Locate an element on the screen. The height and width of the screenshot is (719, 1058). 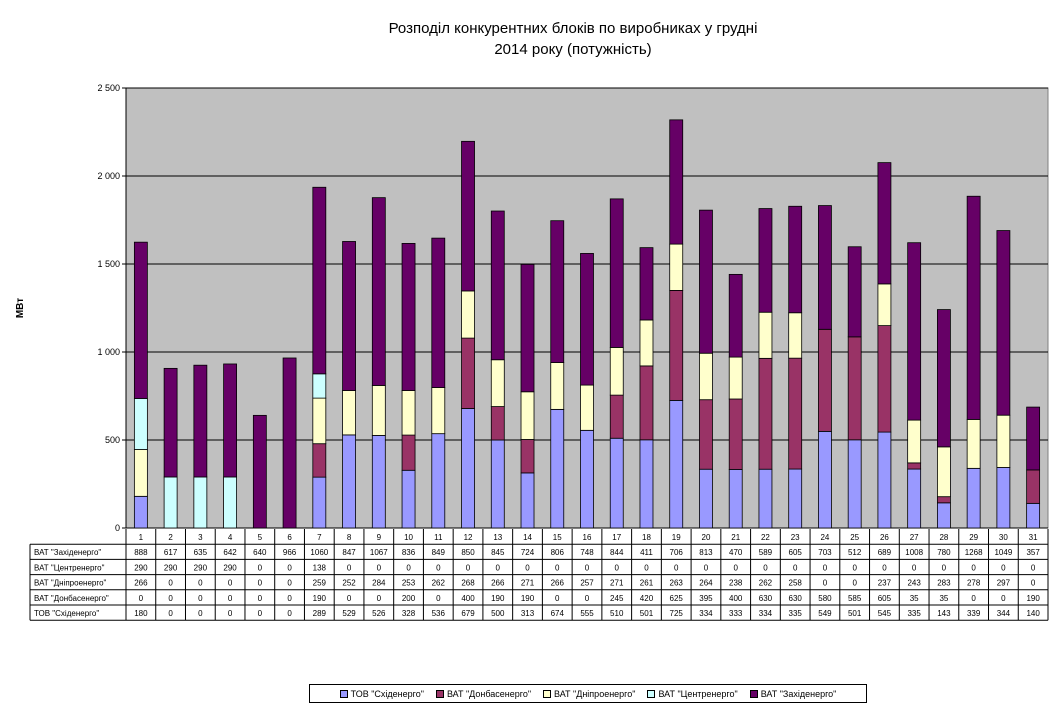
table-cell: 344 is located at coordinates (1004, 613).